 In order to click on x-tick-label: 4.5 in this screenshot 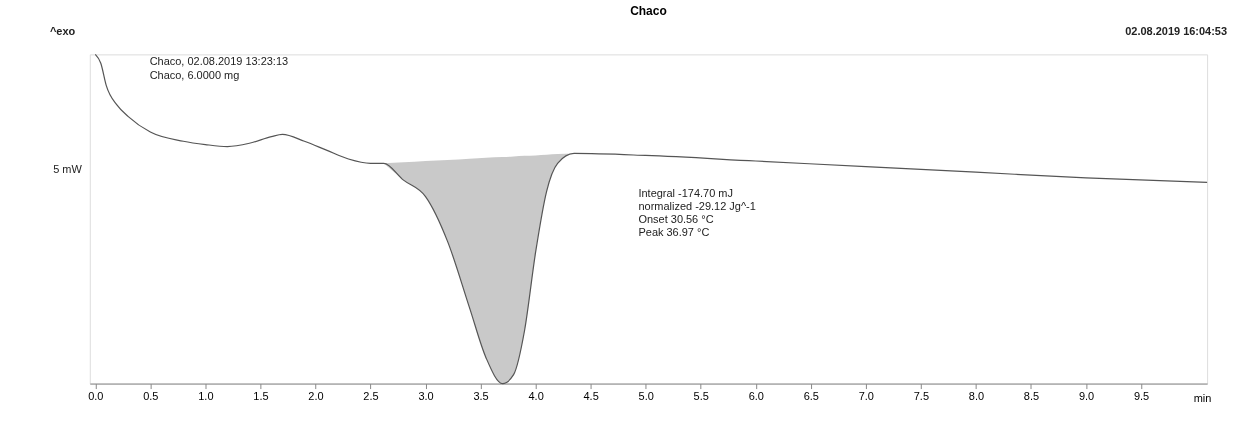, I will do `click(591, 396)`.